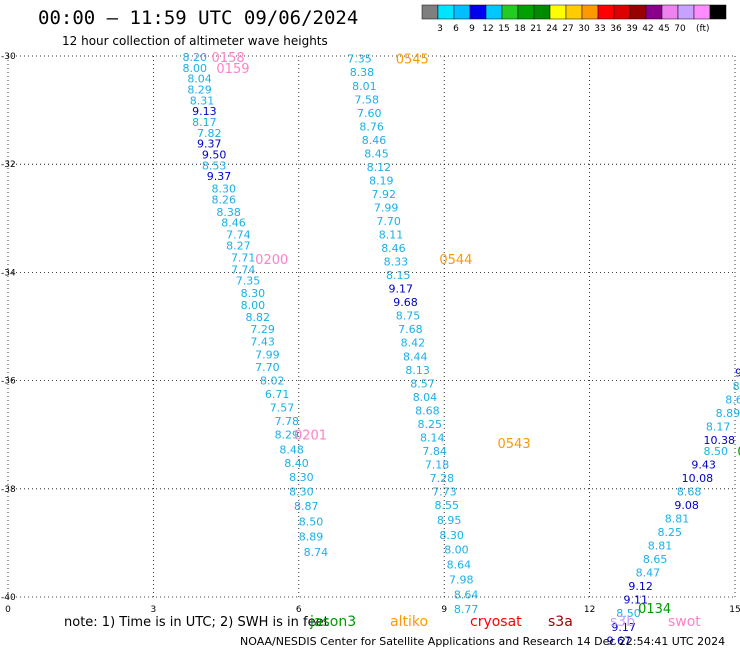 The height and width of the screenshot is (650, 740). Describe the element at coordinates (430, 424) in the screenshot. I see `wave-height-reading: 8.25` at that location.